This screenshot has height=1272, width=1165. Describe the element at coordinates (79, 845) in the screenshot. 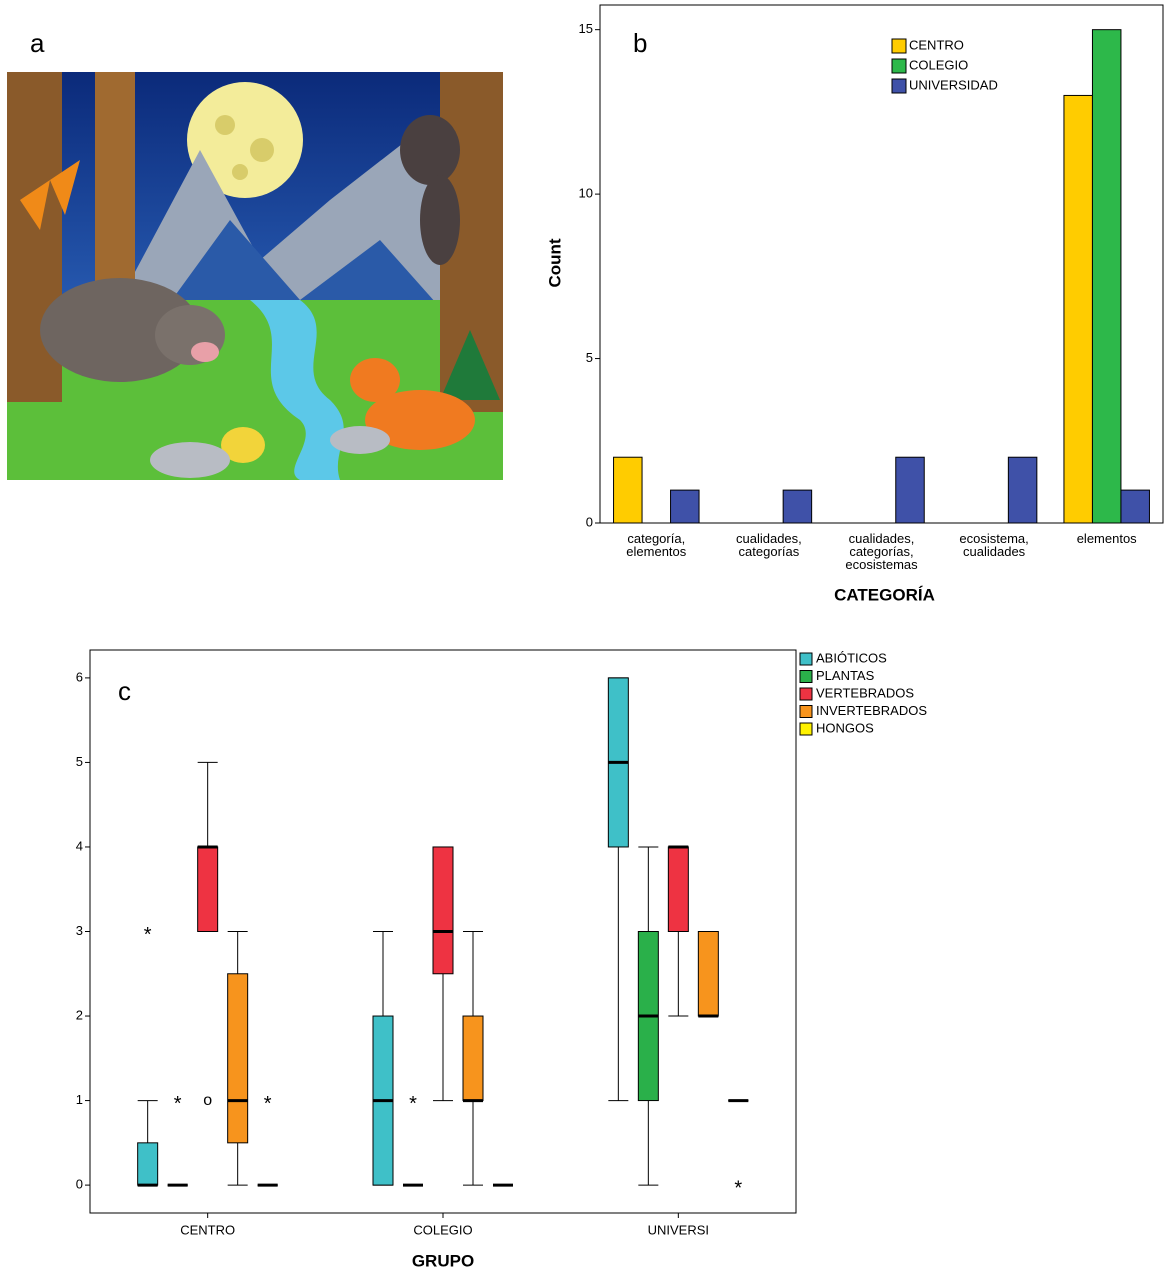

I see `y-tick-label: 4` at that location.